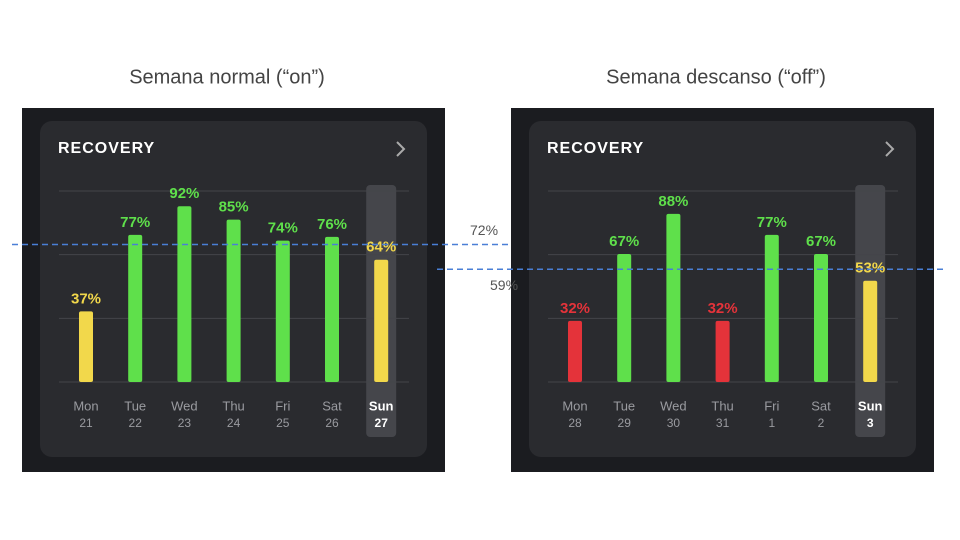  Describe the element at coordinates (716, 77) in the screenshot. I see `slide-heading: Semana descanso (“off”)` at that location.